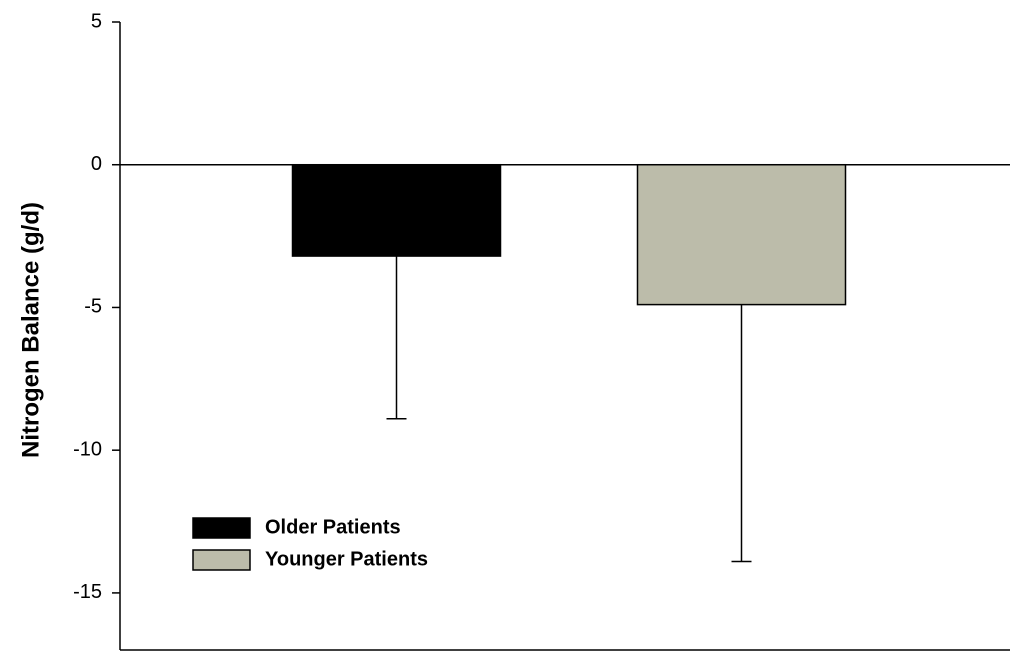 This screenshot has width=1024, height=661. What do you see at coordinates (96, 164) in the screenshot?
I see `y-tick-label: 0` at bounding box center [96, 164].